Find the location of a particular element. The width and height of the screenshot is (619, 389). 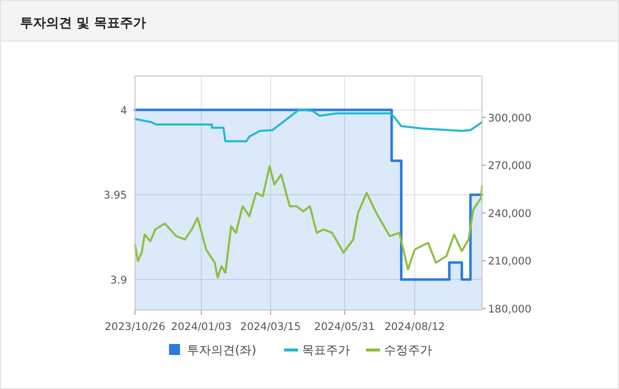

x-tick-label: 2024/03/15 is located at coordinates (270, 327).